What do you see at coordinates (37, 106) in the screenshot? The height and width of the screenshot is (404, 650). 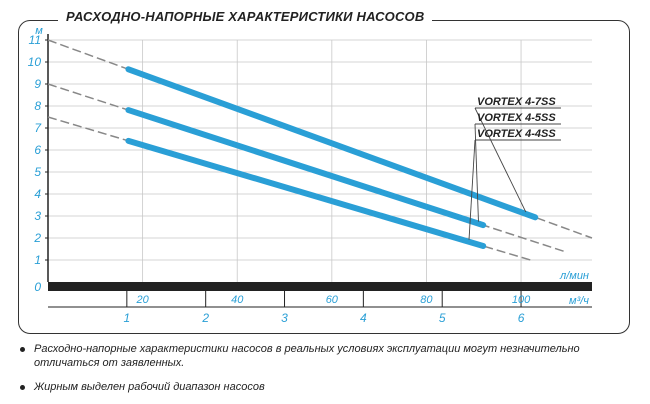 I see `y-tick-label: 8` at bounding box center [37, 106].